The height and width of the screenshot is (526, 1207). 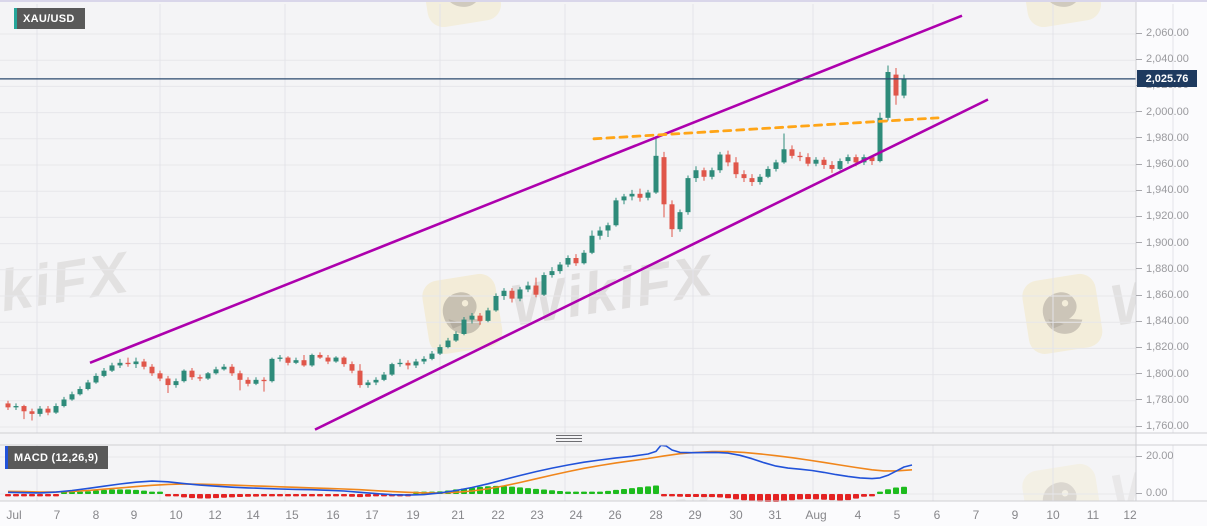 What do you see at coordinates (134, 515) in the screenshot?
I see `time-axis-label: 9` at bounding box center [134, 515].